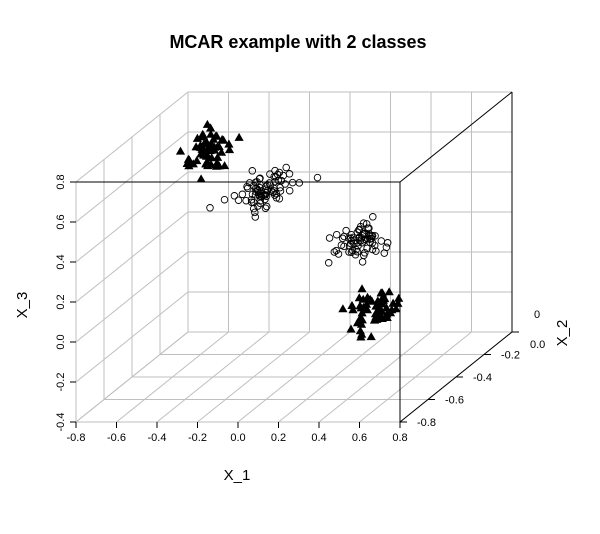 The height and width of the screenshot is (534, 600). Describe the element at coordinates (278, 438) in the screenshot. I see `x-tick-label: 0.2` at that location.